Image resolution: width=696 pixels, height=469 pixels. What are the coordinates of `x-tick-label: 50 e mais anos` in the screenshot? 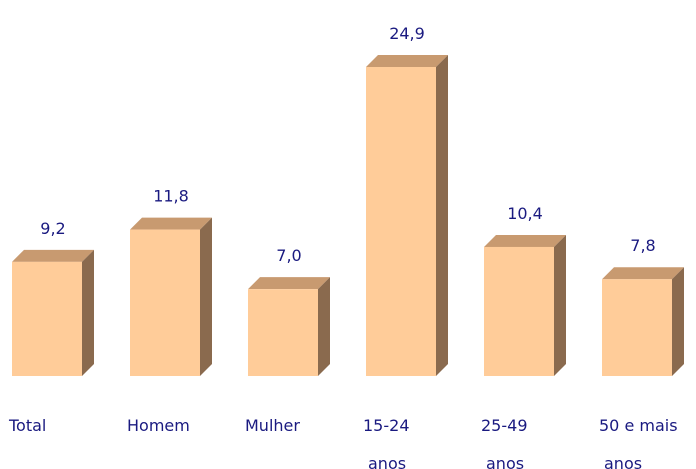 It's located at (641, 442).